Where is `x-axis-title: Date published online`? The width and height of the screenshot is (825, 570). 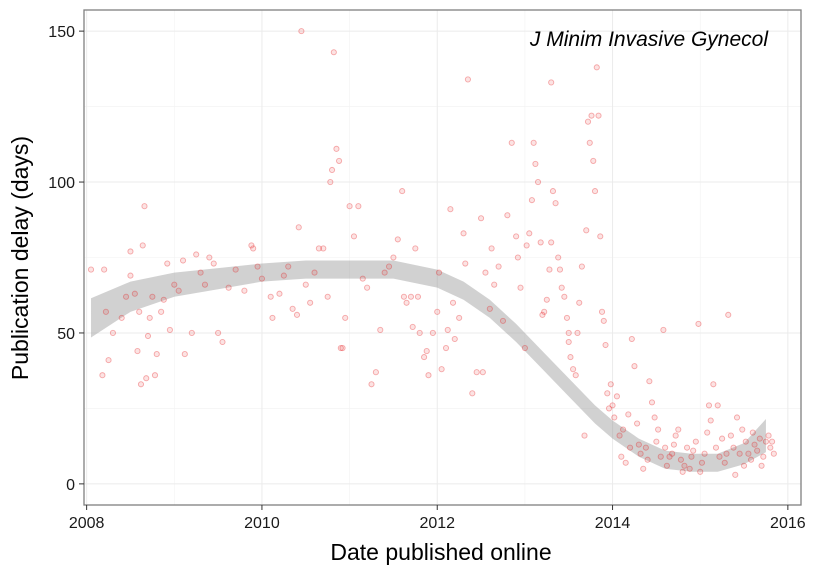 x-axis-title: Date published online is located at coordinates (440, 552).